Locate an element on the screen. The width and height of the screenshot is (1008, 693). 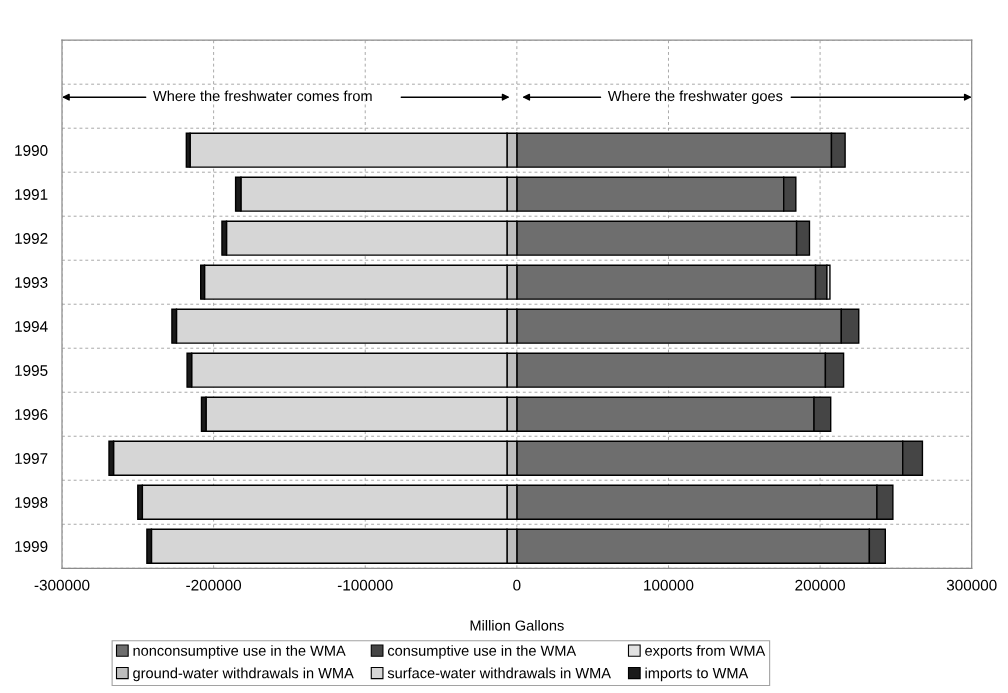
y-tick-label: 1999 is located at coordinates (31, 546).